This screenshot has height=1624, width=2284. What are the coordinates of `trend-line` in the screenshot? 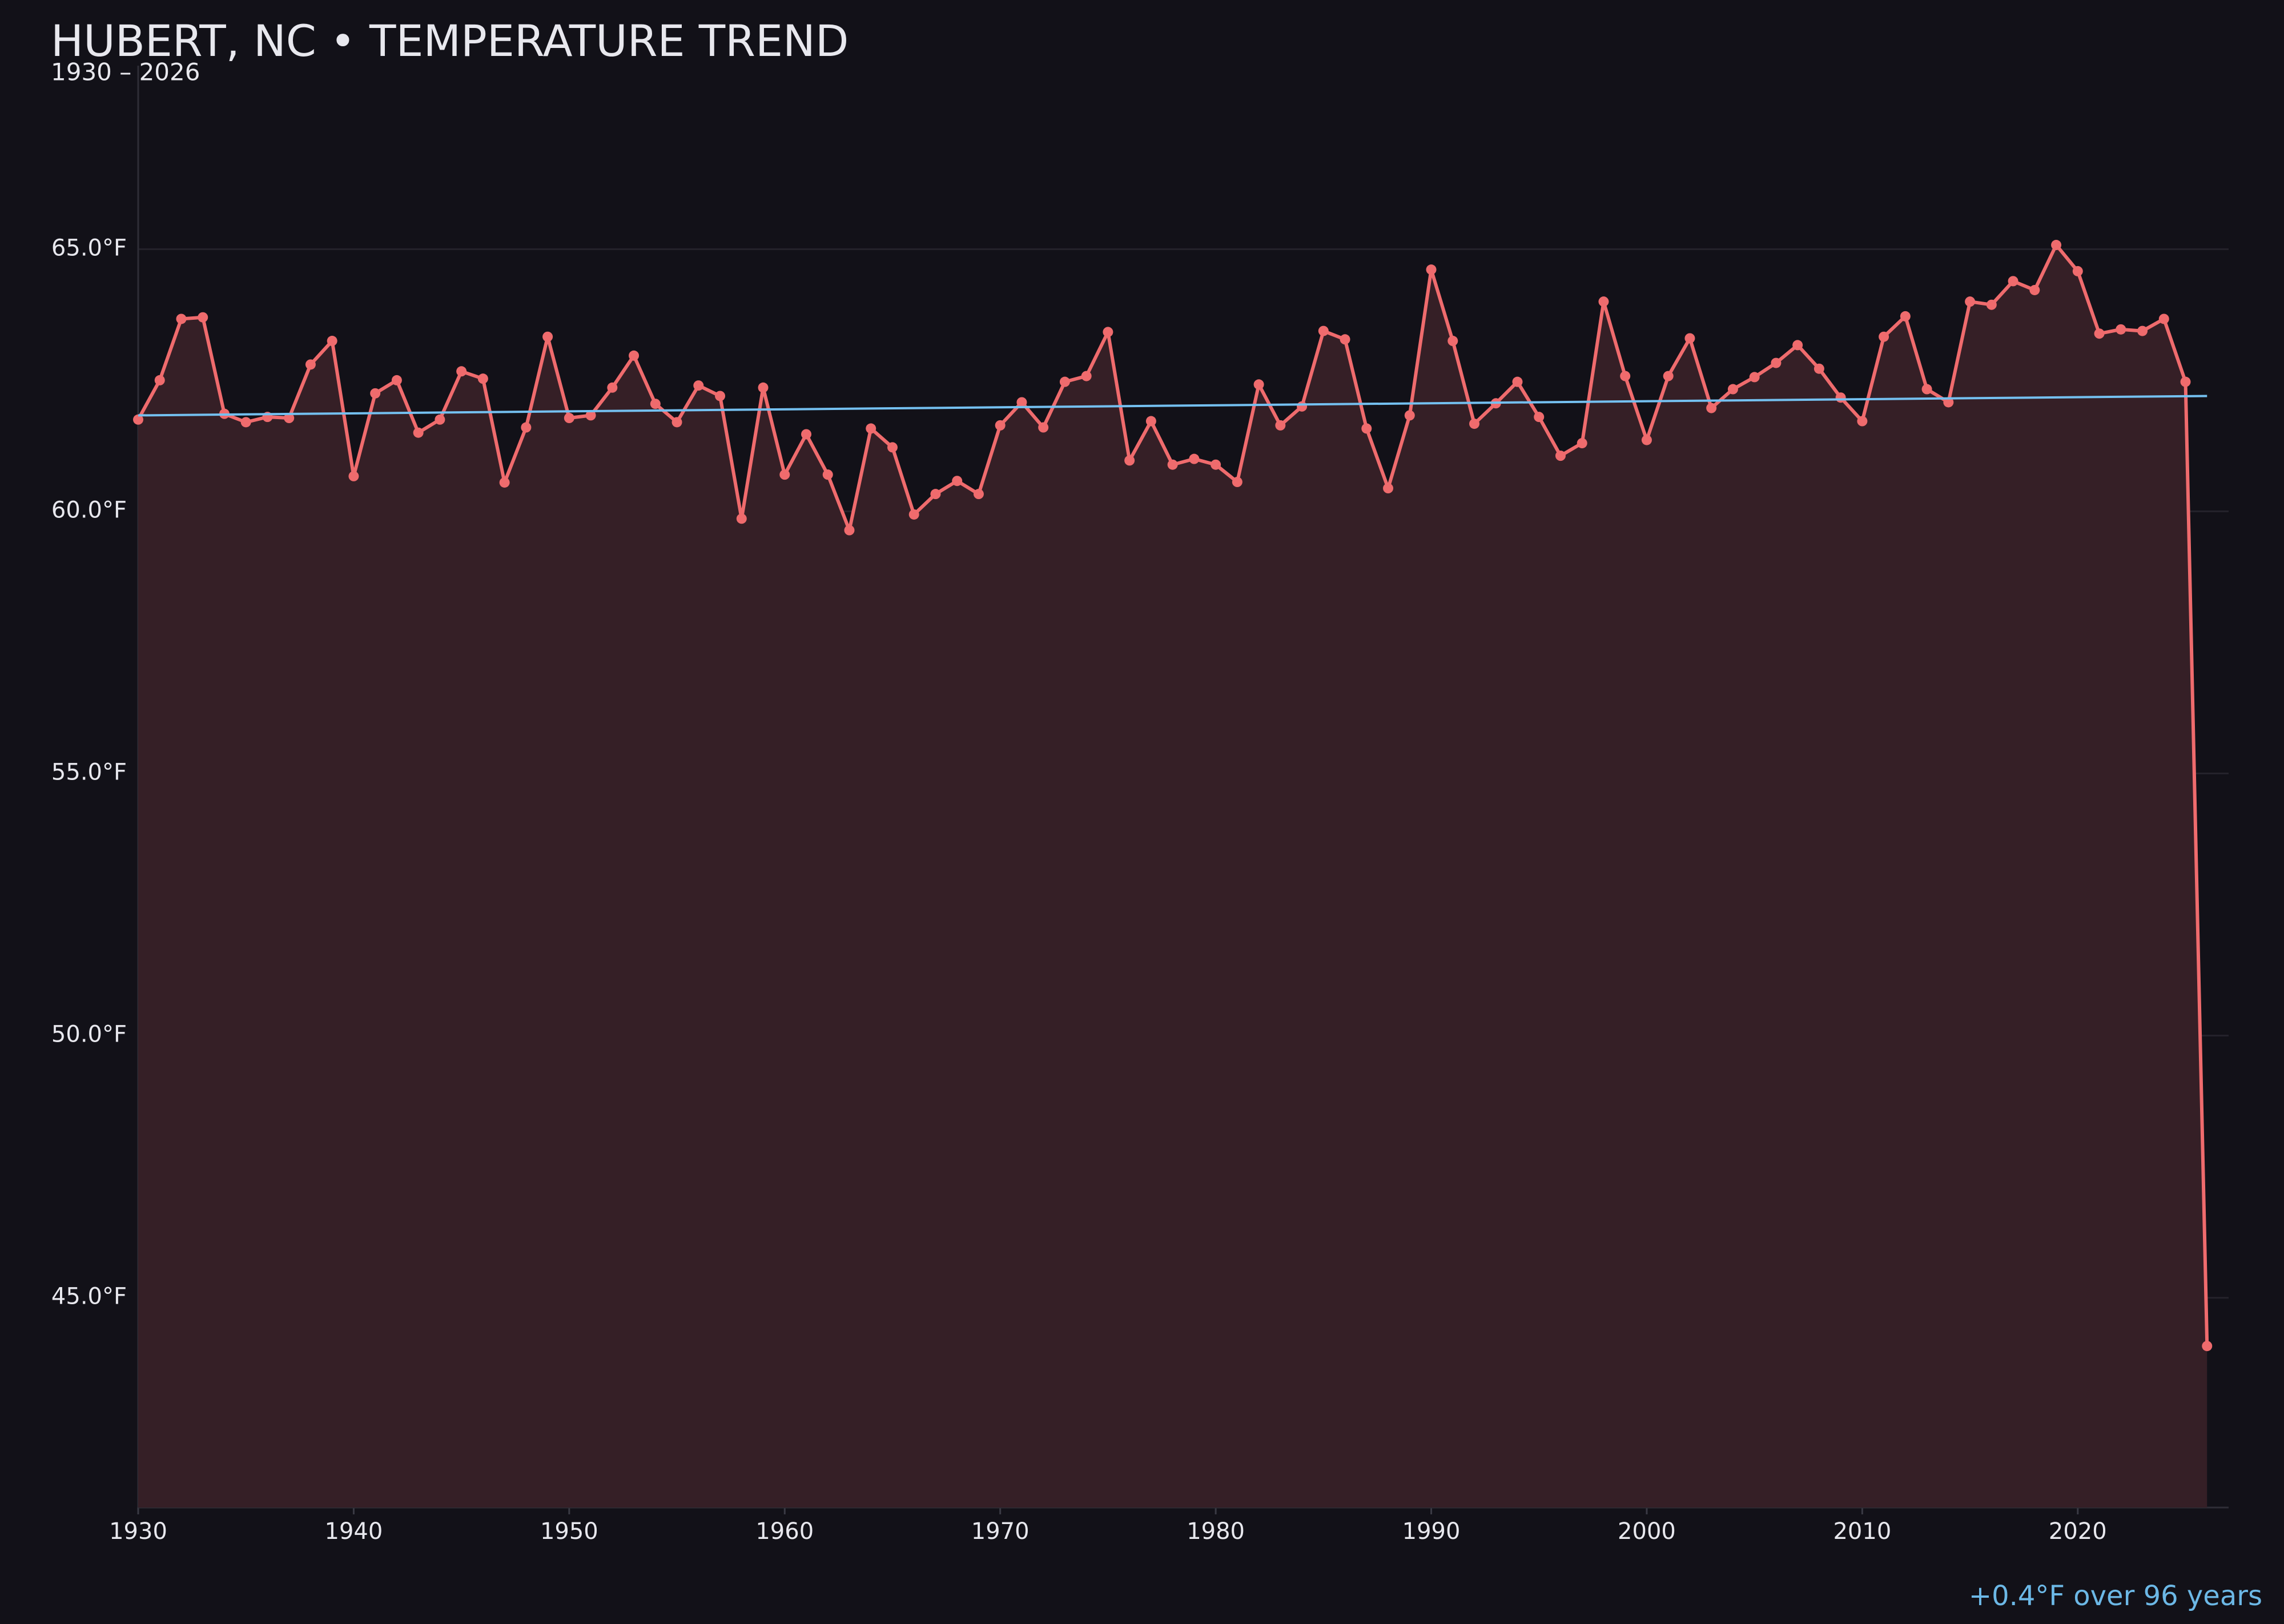 It's located at (1172, 406).